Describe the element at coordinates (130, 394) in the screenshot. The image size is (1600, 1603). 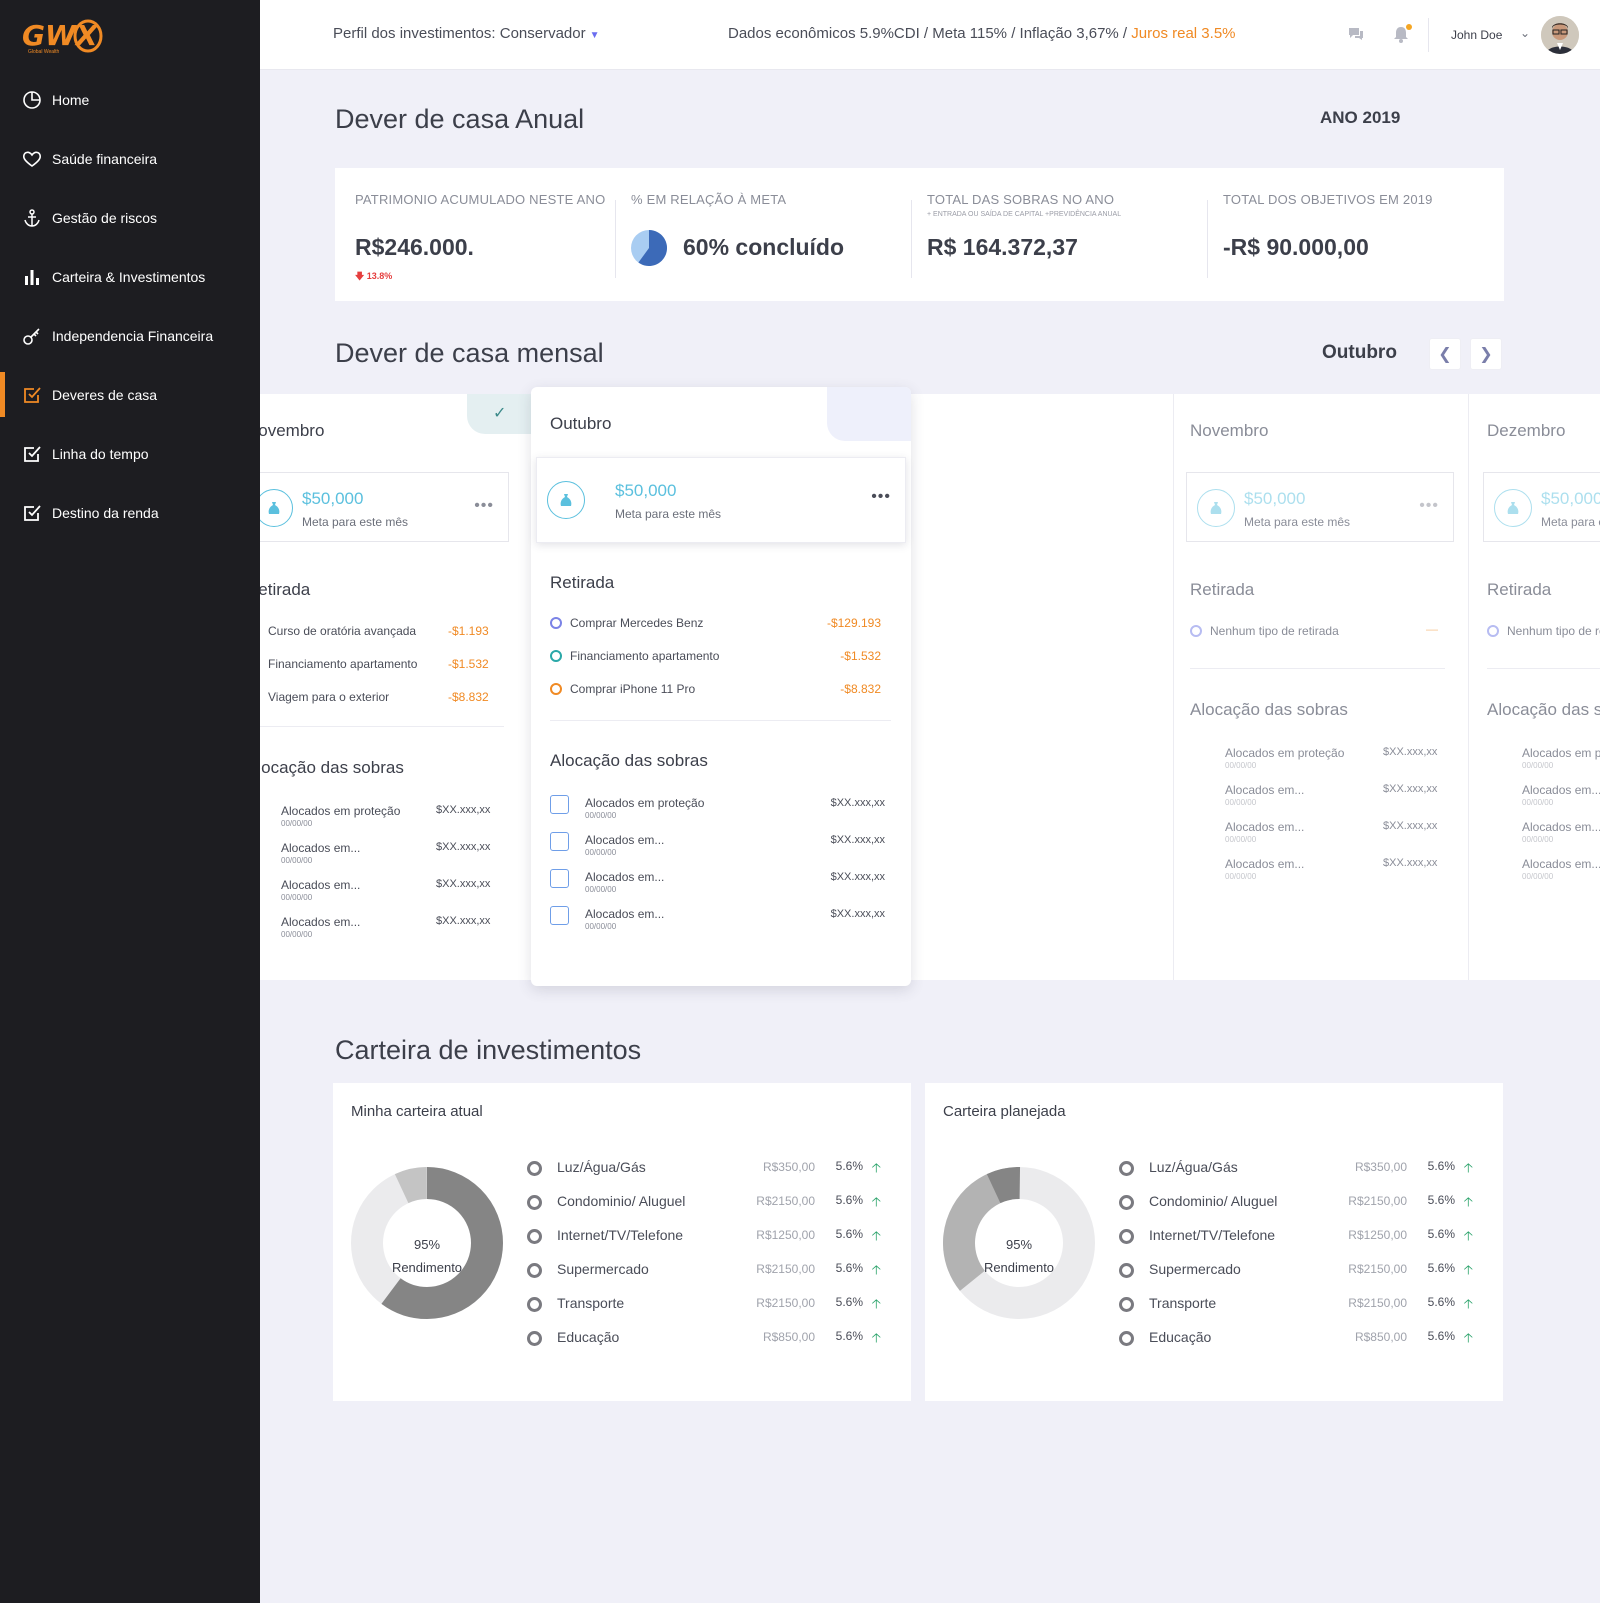
I see `sidebar-item-deveres-de-casa: Deveres de casa` at that location.